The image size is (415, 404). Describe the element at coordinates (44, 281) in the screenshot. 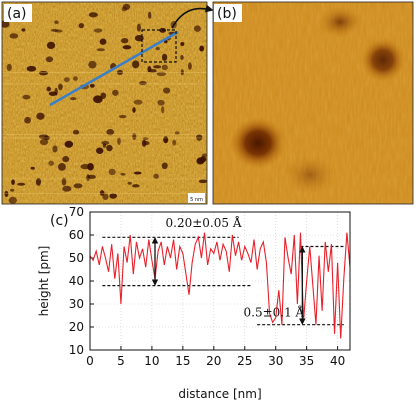

I see `y-axis-label: height [pm]` at that location.